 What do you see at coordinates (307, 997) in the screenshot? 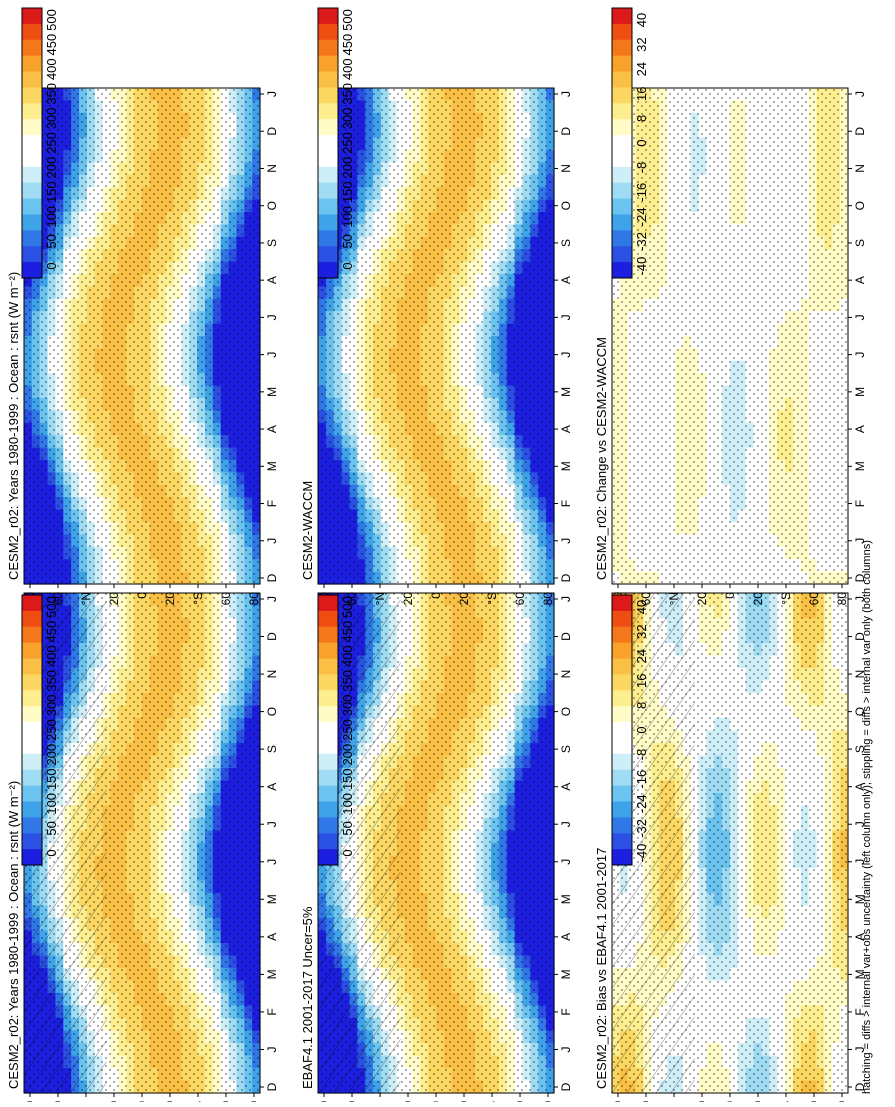
I see `panel-title: EBAF4.1 2001-2017 Uncer=5%` at bounding box center [307, 997].